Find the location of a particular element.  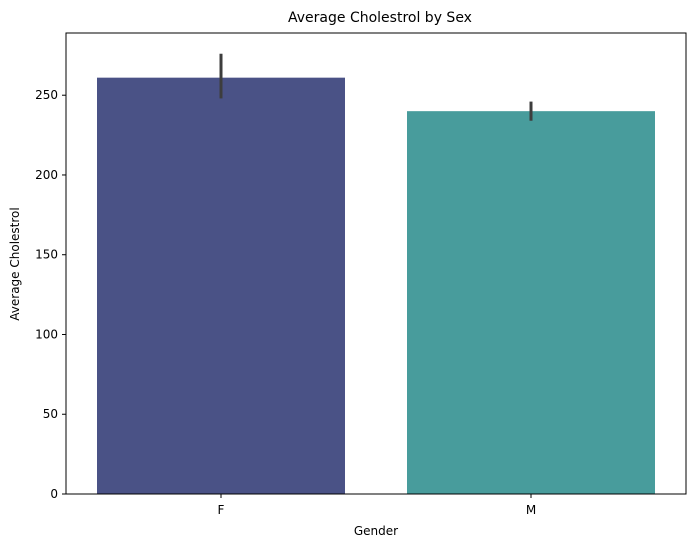

y-tick-label-100: 100 is located at coordinates (46, 334).